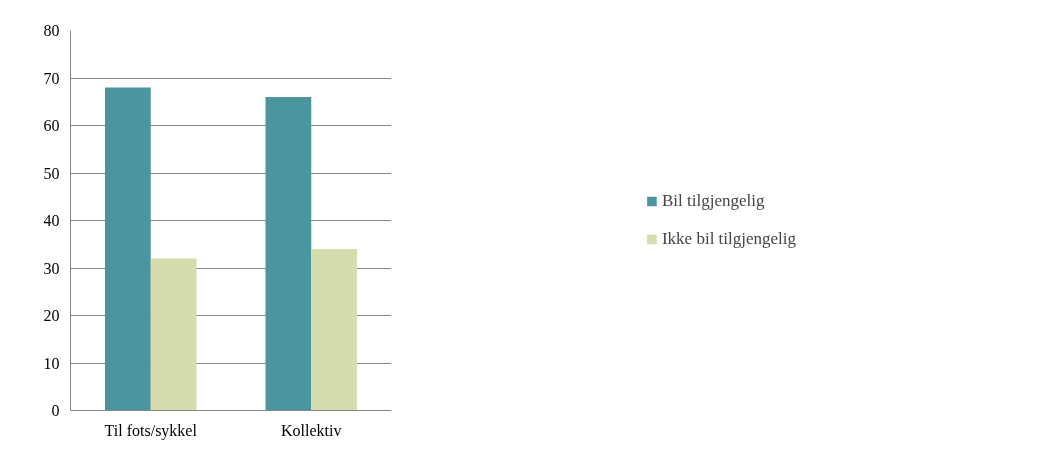  What do you see at coordinates (51, 125) in the screenshot?
I see `y-tick-label: 60` at bounding box center [51, 125].